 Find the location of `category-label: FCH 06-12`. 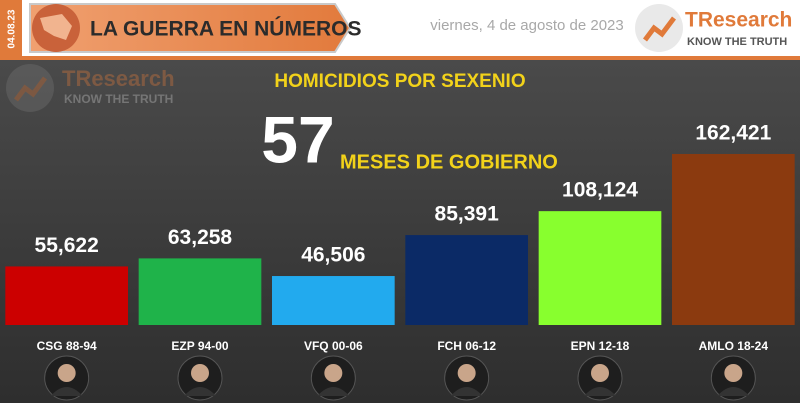

category-label: FCH 06-12 is located at coordinates (466, 346).